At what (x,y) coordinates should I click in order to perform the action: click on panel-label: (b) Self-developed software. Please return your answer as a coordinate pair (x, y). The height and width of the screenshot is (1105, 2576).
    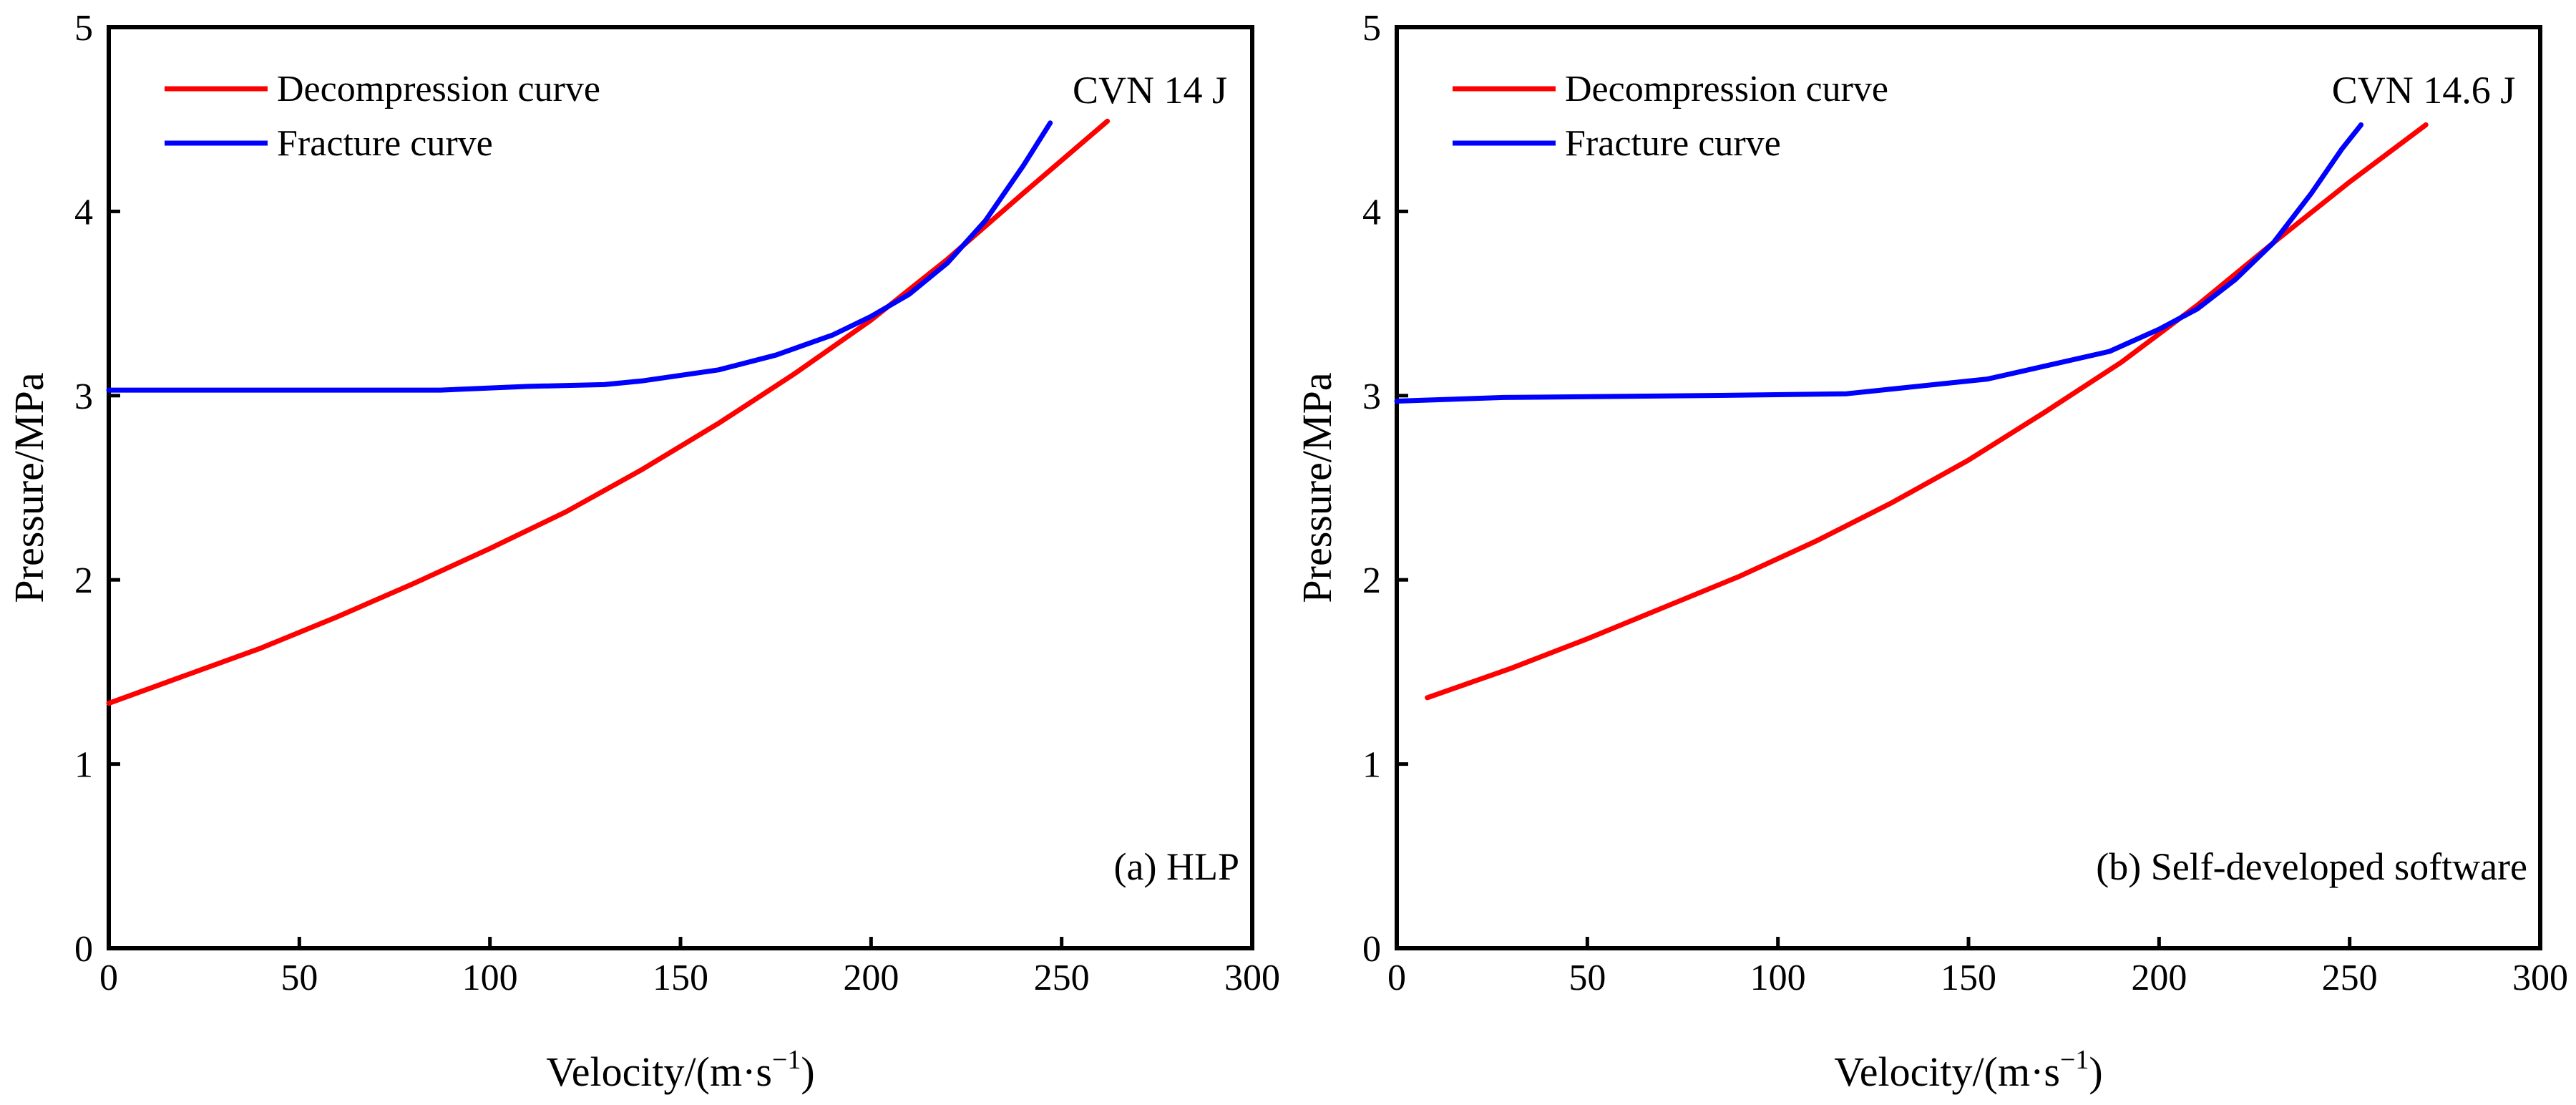
    Looking at the image, I should click on (2311, 866).